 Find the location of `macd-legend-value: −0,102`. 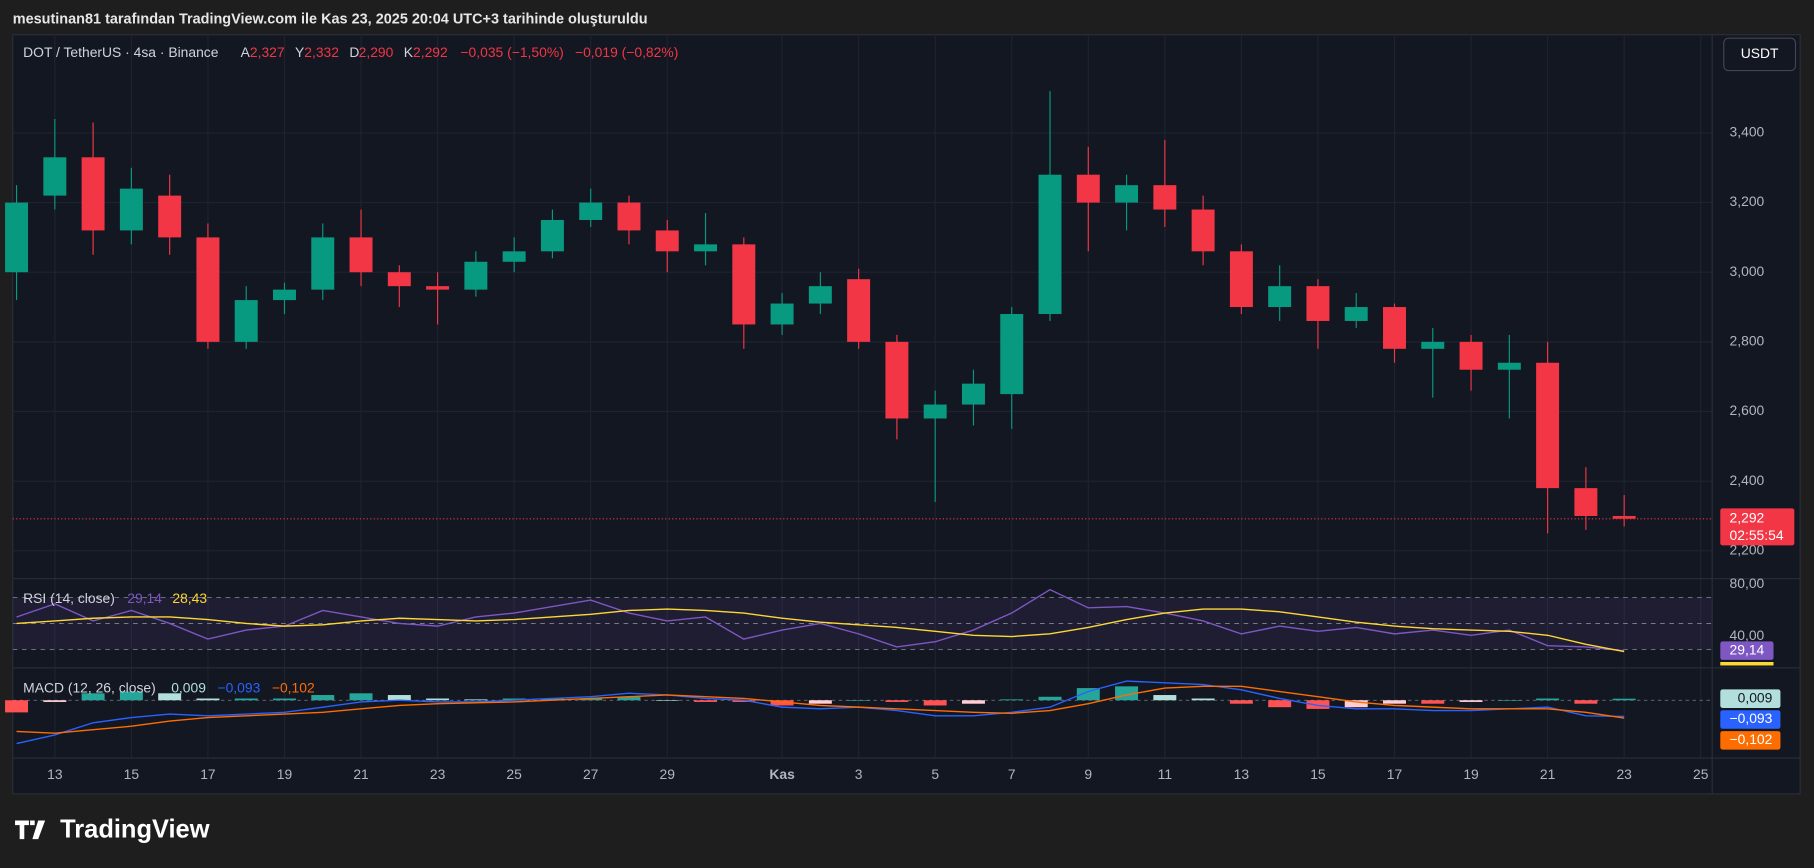

macd-legend-value: −0,102 is located at coordinates (293, 687).